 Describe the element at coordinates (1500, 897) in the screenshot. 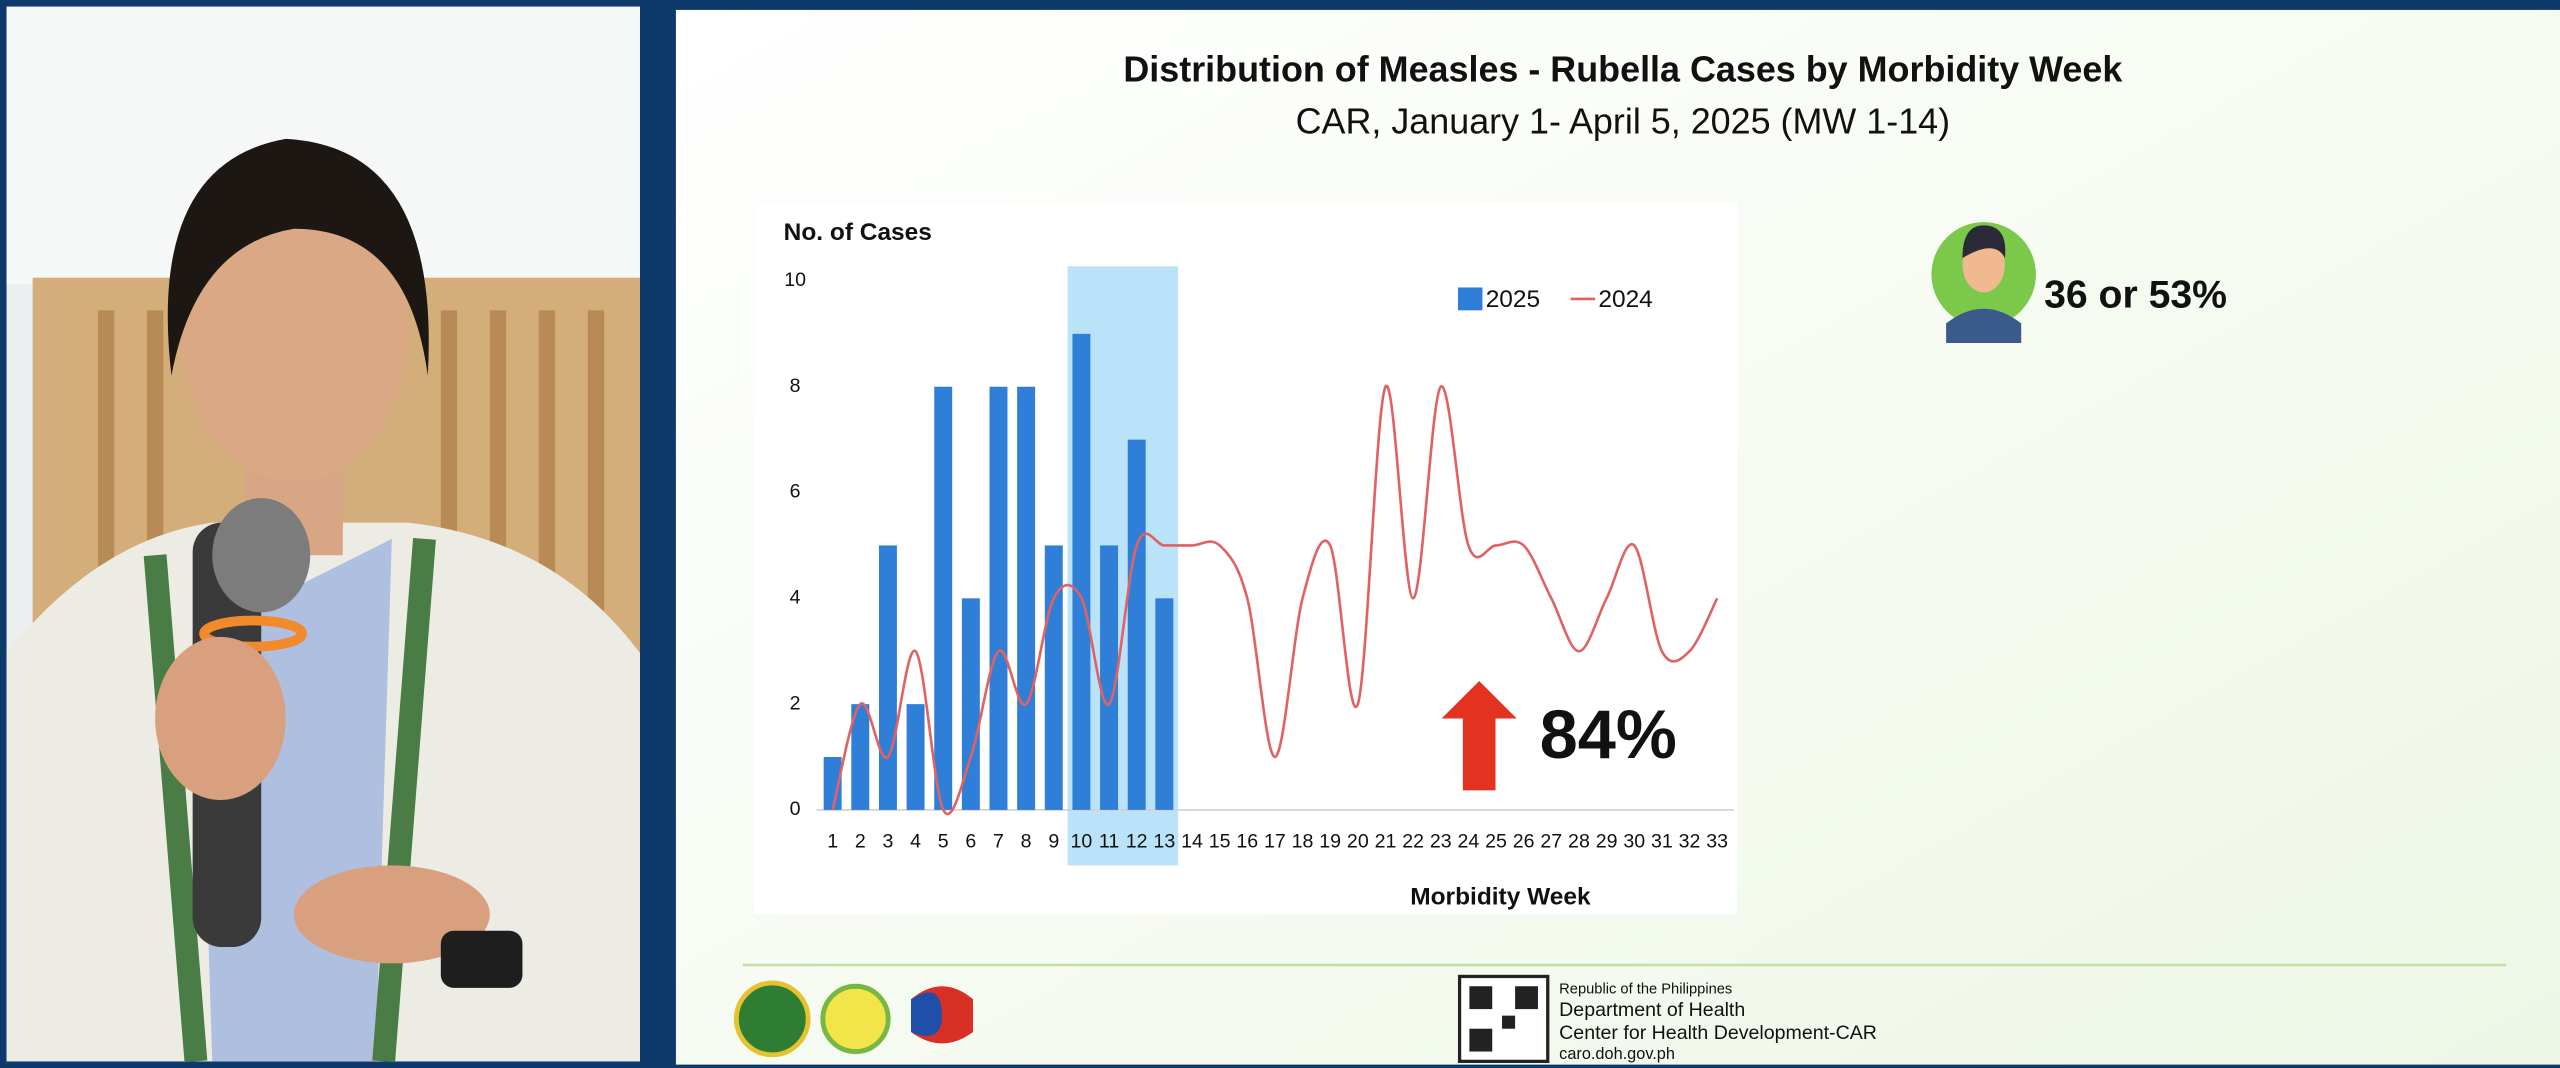

I see `x-axis-label: Morbidity Week` at that location.